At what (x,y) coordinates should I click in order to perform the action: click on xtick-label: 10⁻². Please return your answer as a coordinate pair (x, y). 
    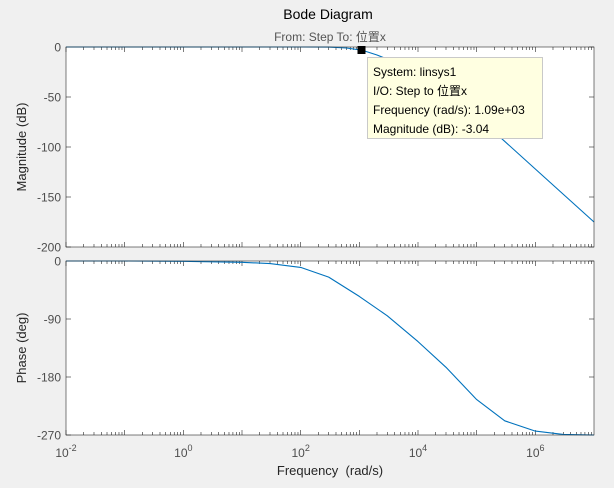
    Looking at the image, I should click on (65, 451).